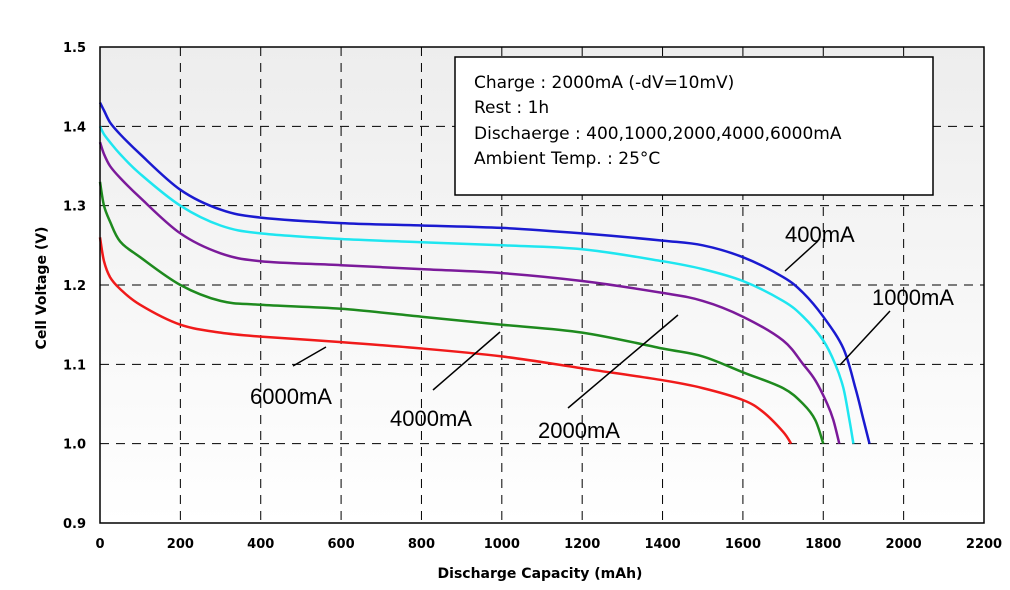 This screenshot has height=590, width=1010. I want to click on x-tick-label: 0, so click(99, 544).